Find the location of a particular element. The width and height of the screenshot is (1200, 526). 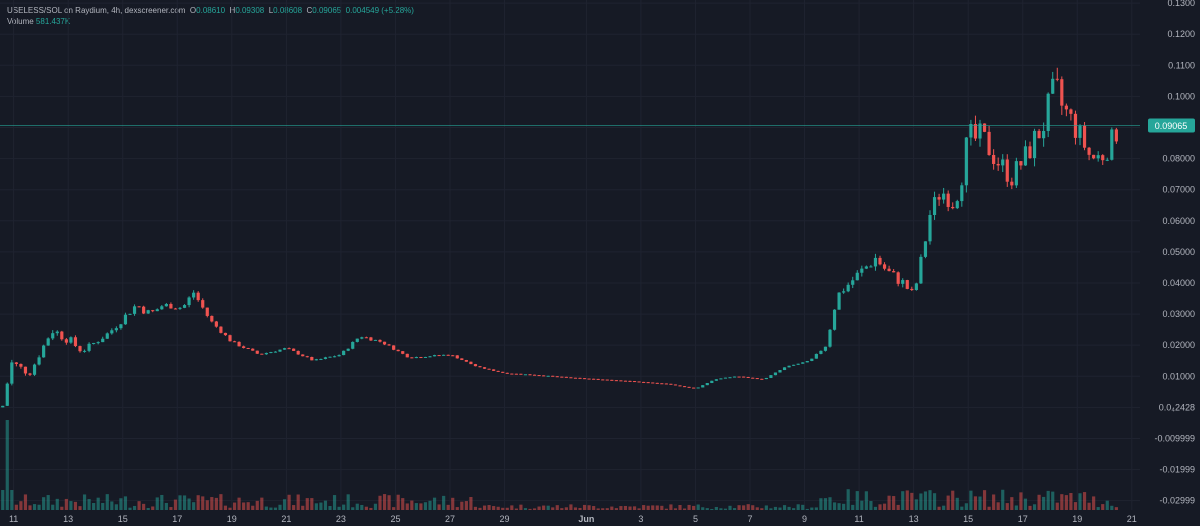

close-label: C is located at coordinates (309, 10).